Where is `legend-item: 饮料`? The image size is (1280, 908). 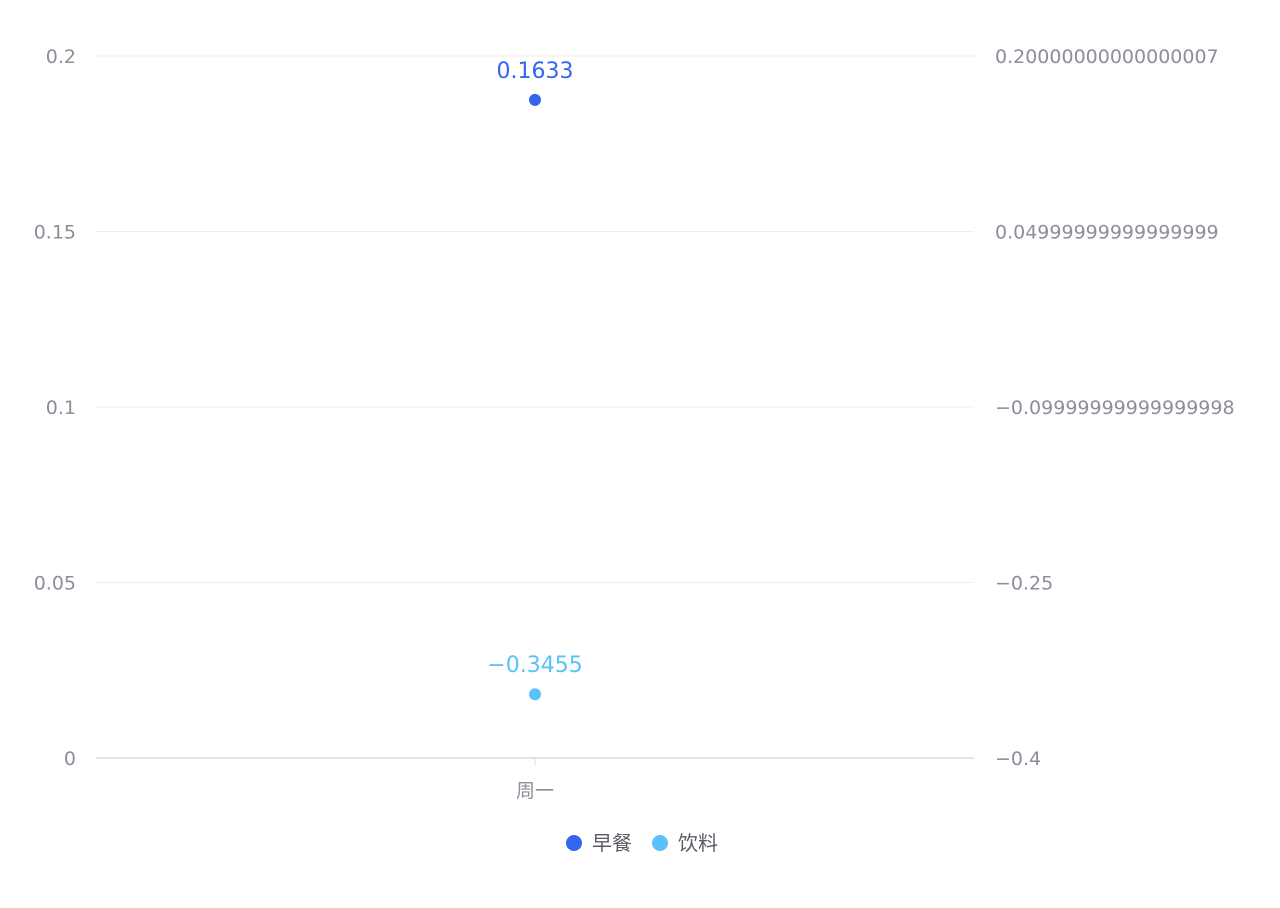
legend-item: 饮料 is located at coordinates (685, 843).